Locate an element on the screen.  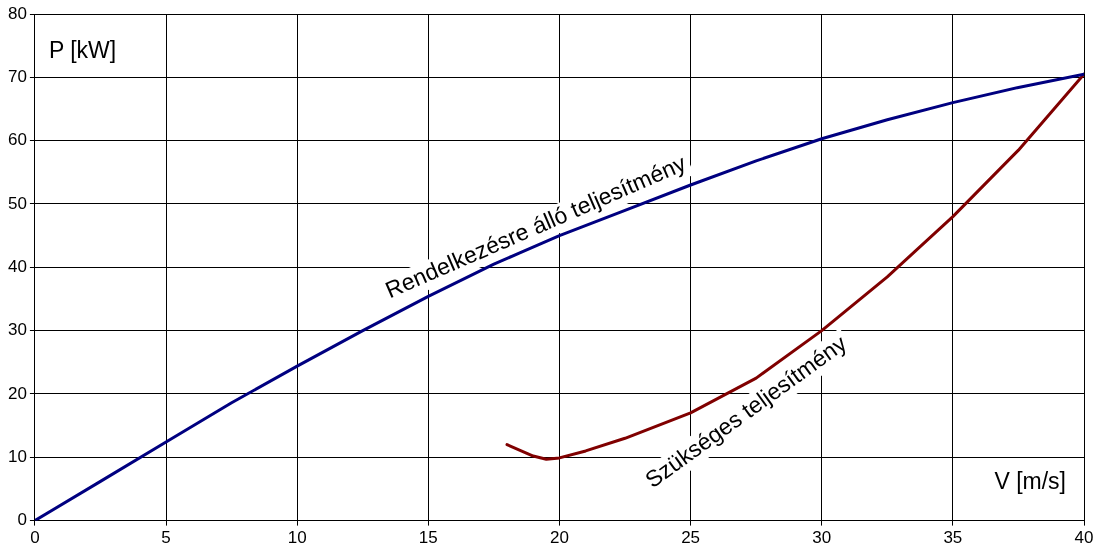
x-tick-label: 25 is located at coordinates (691, 538).